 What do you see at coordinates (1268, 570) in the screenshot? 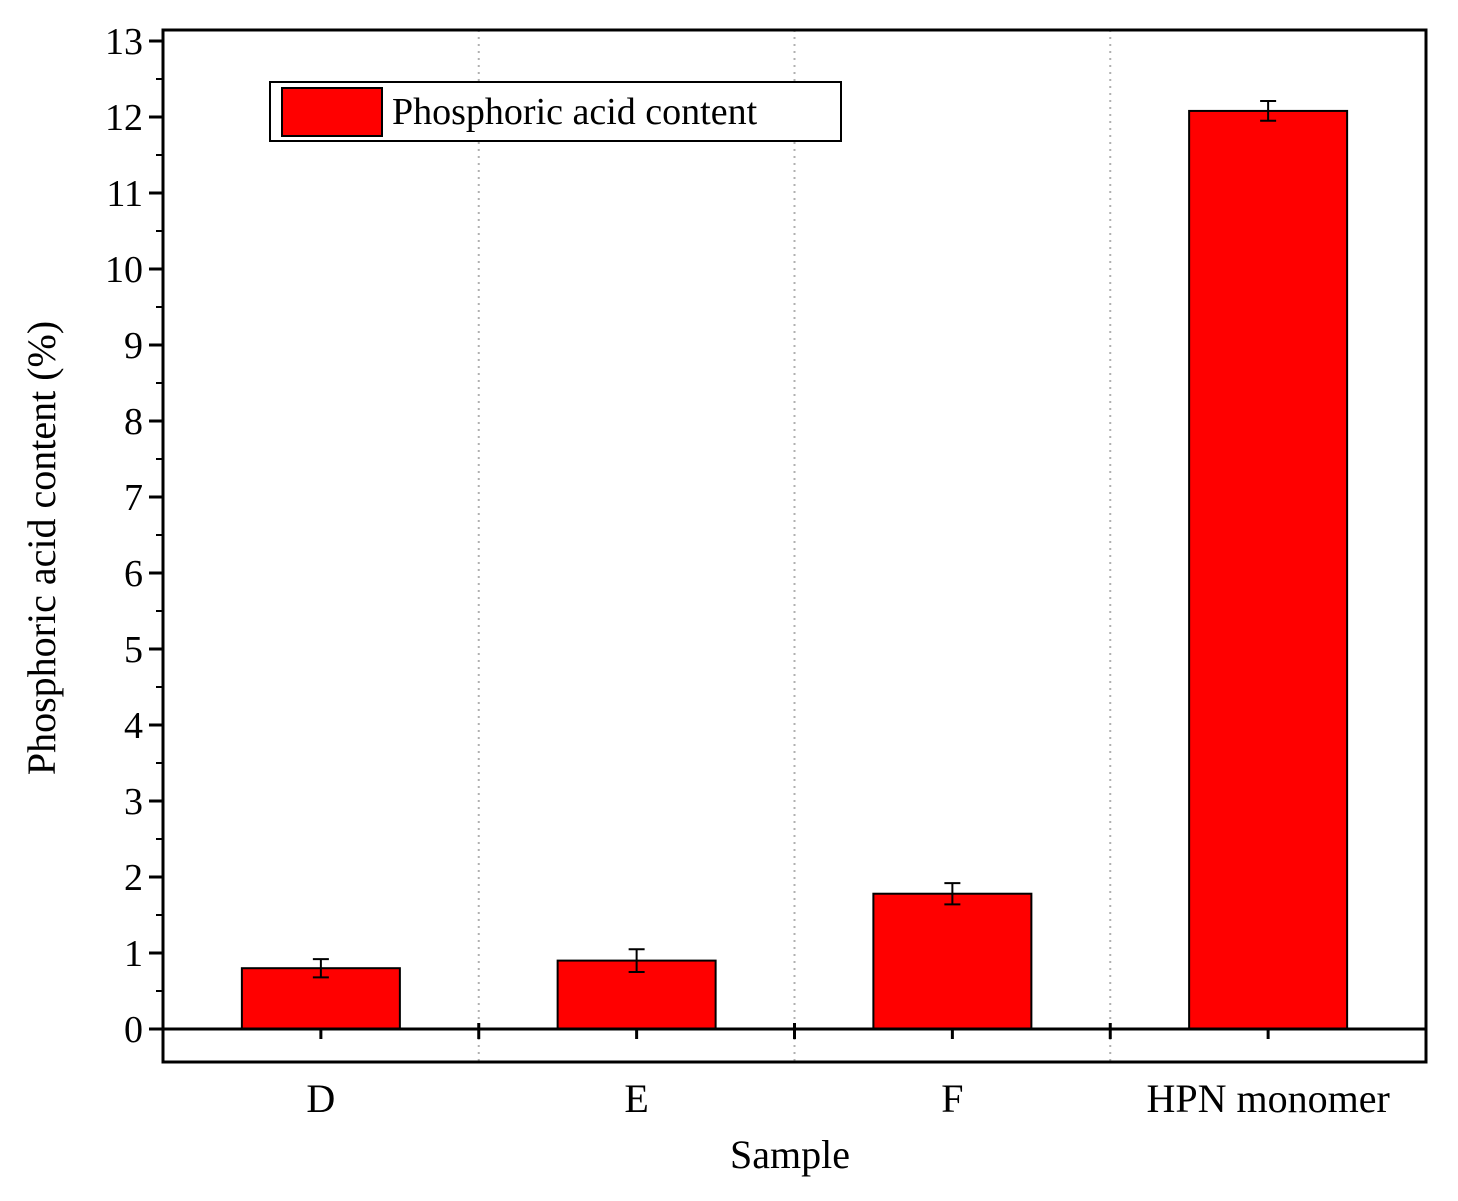
I see `bar-hpn-monomer` at bounding box center [1268, 570].